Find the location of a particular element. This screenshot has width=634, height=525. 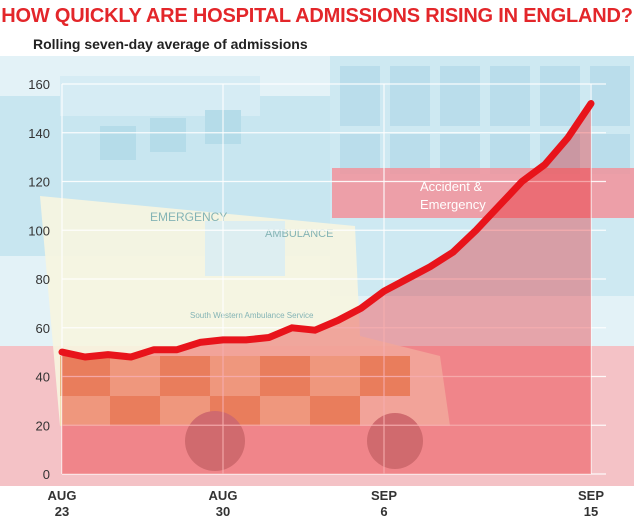

y-tick-label-2: 40 is located at coordinates (43, 377).